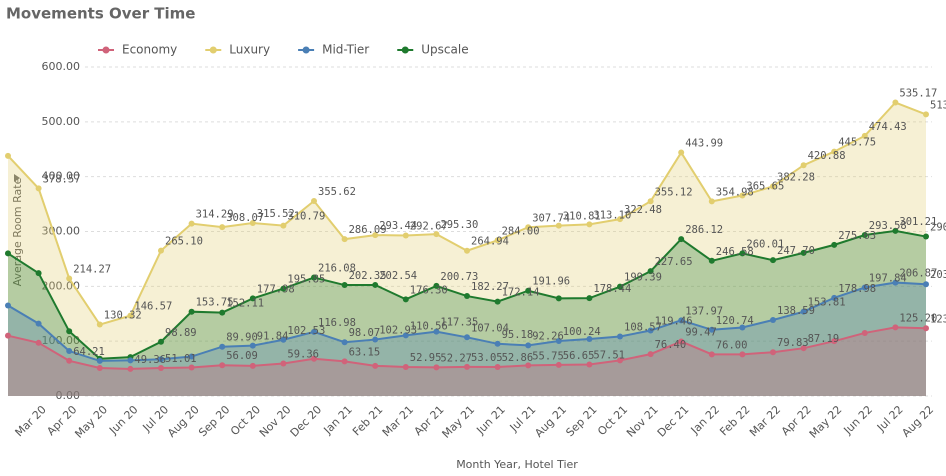 This screenshot has height=476, width=946. Describe the element at coordinates (61, 340) in the screenshot. I see `y-tick-label: 100.00` at that location.